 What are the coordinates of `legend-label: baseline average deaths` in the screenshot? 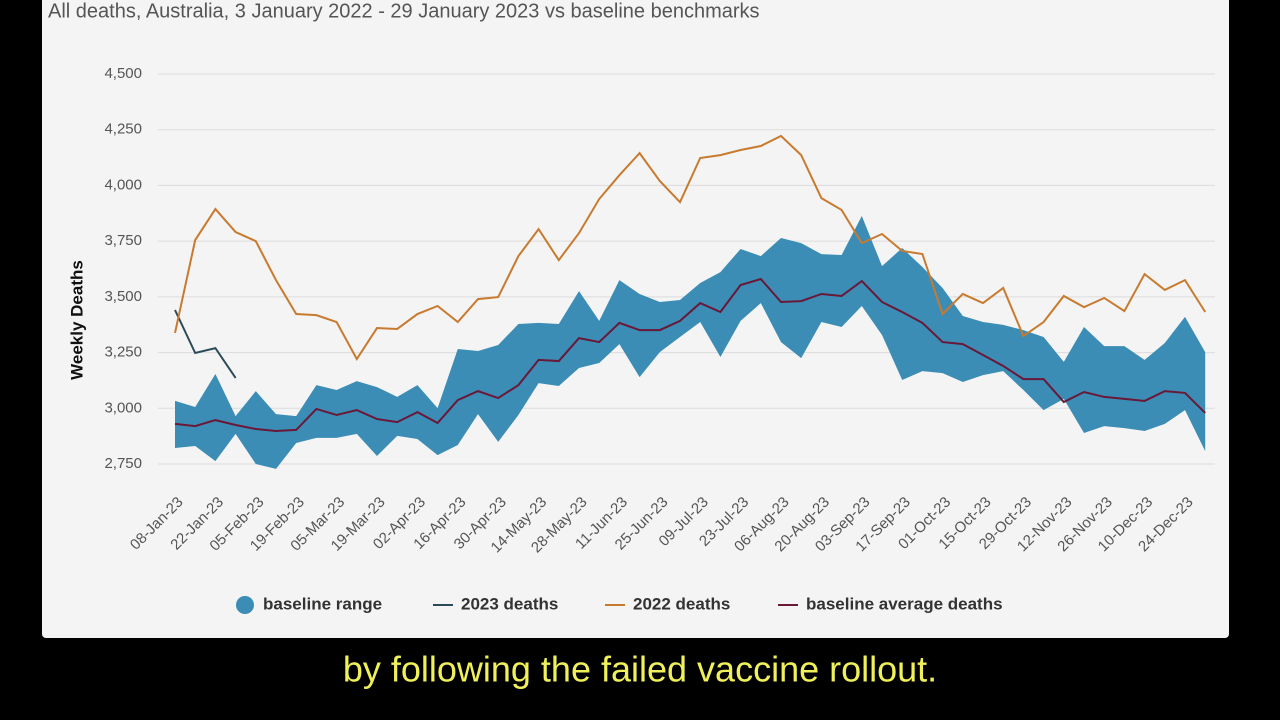 It's located at (904, 603).